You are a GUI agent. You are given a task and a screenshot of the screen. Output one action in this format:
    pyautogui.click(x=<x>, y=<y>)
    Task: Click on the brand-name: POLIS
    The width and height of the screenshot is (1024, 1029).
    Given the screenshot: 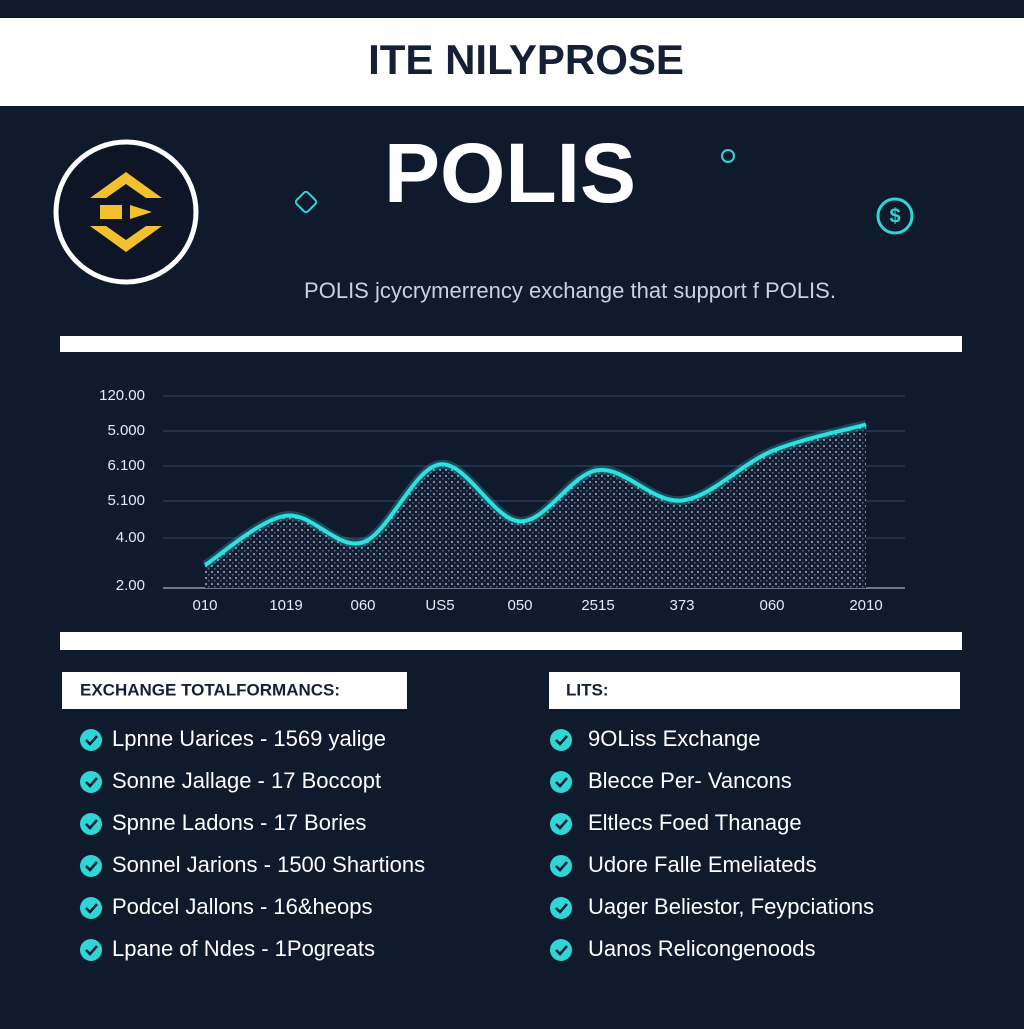 What is the action you would take?
    pyautogui.click(x=510, y=173)
    